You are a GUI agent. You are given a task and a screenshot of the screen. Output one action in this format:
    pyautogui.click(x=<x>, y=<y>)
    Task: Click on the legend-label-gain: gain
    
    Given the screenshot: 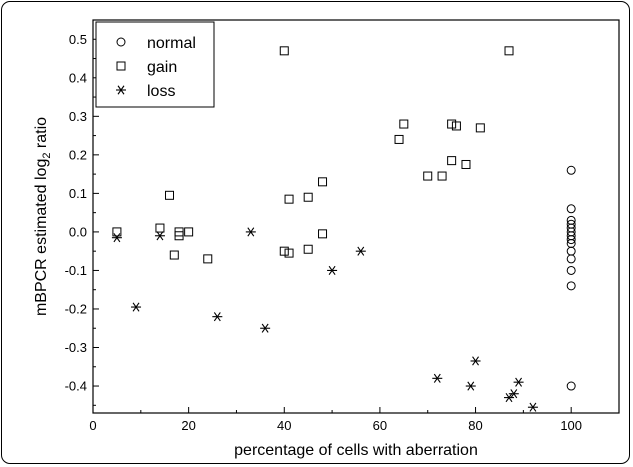 What is the action you would take?
    pyautogui.click(x=162, y=67)
    